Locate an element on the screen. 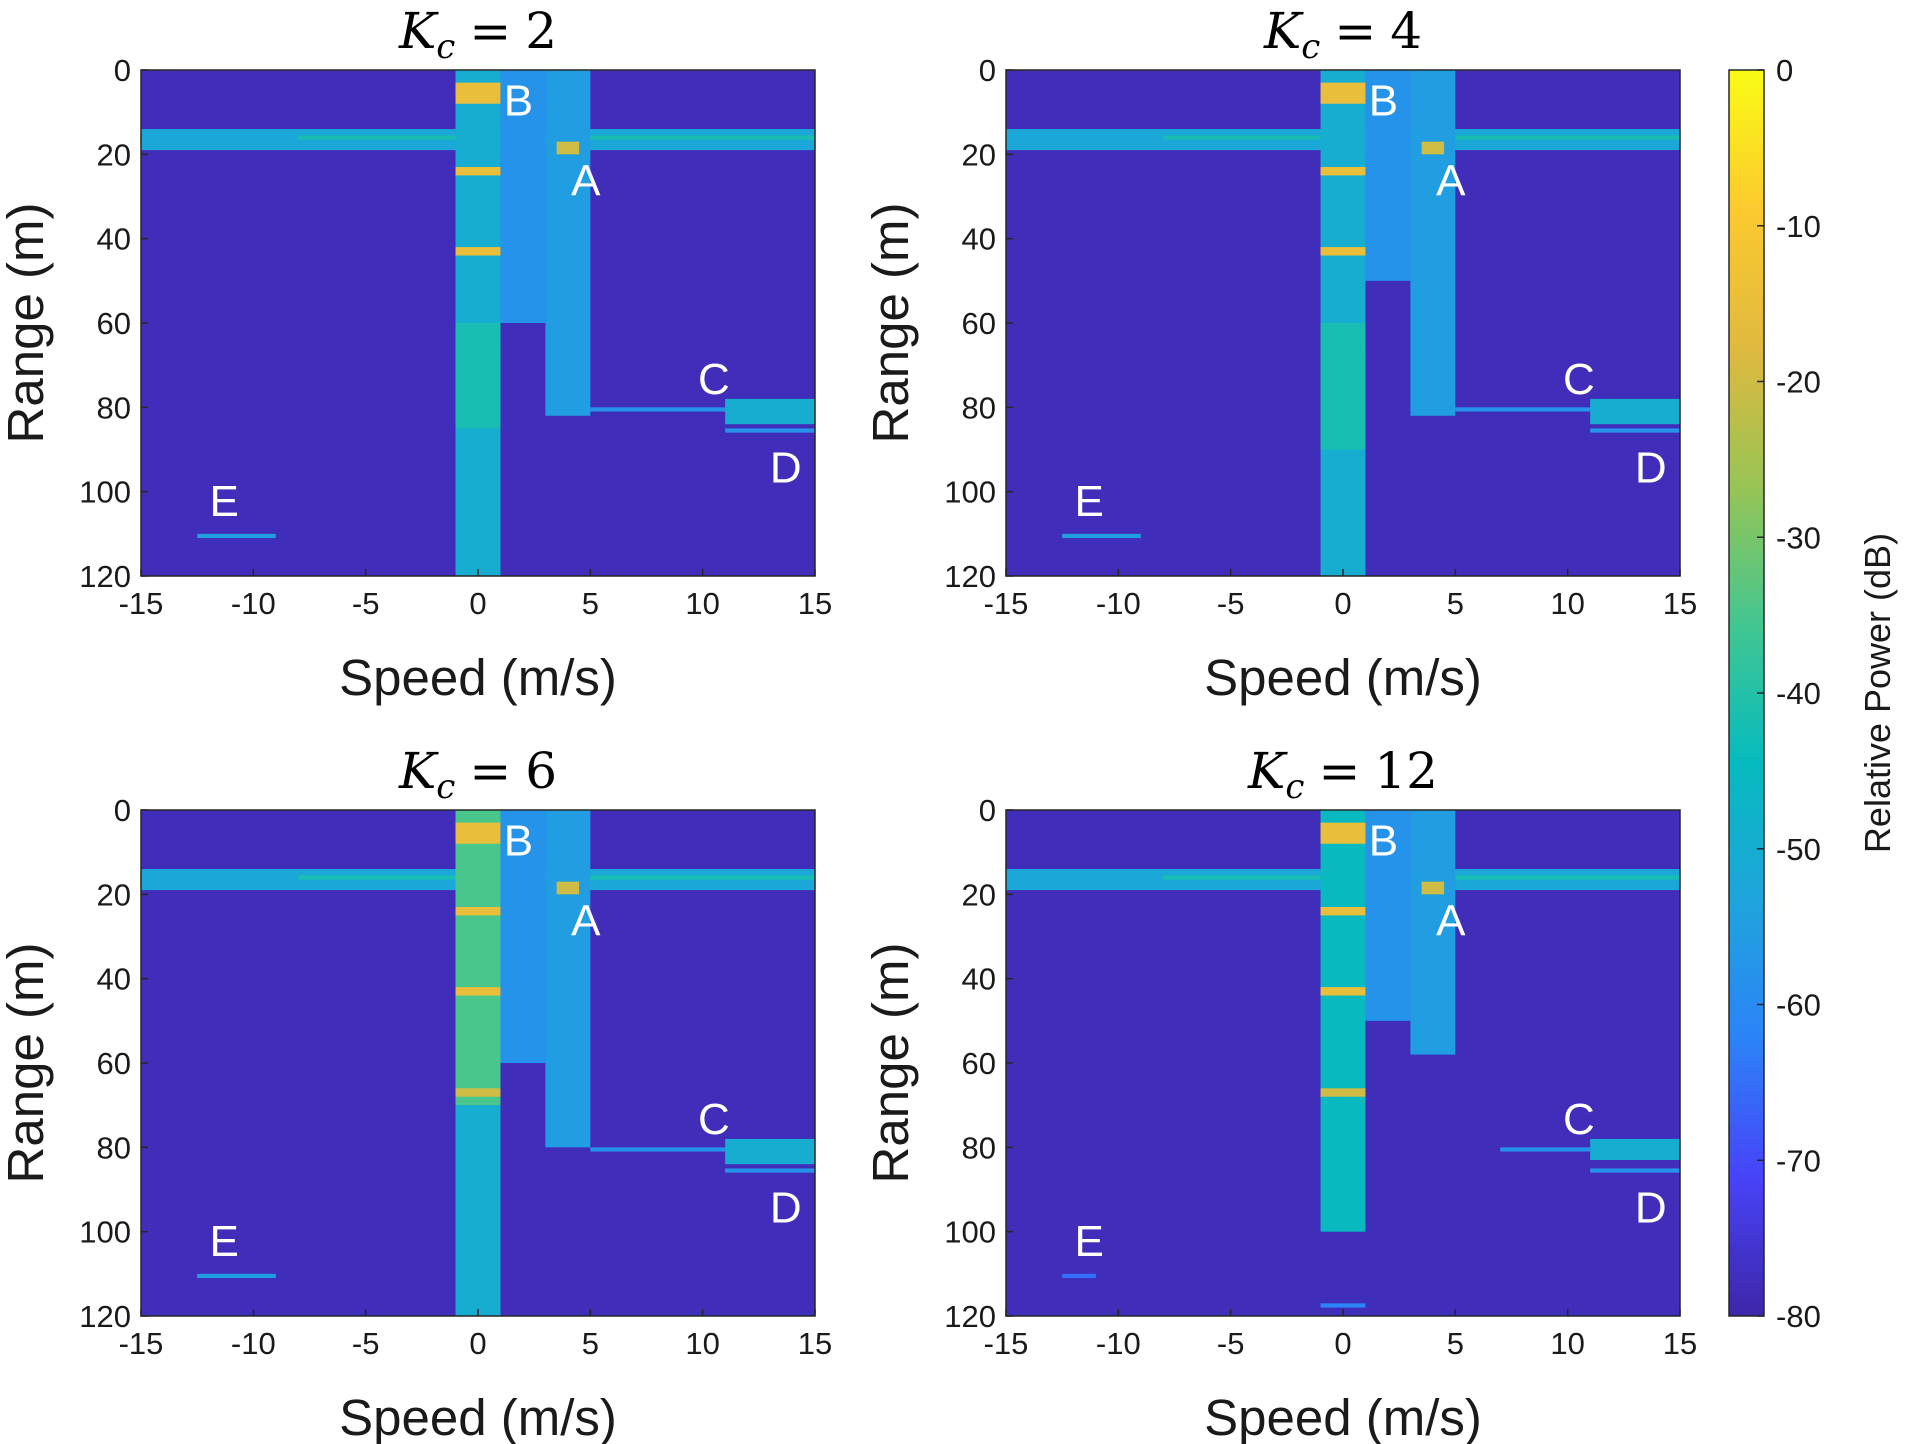 This screenshot has width=1915, height=1444. colorbar-tick-label: -50 is located at coordinates (1798, 849).